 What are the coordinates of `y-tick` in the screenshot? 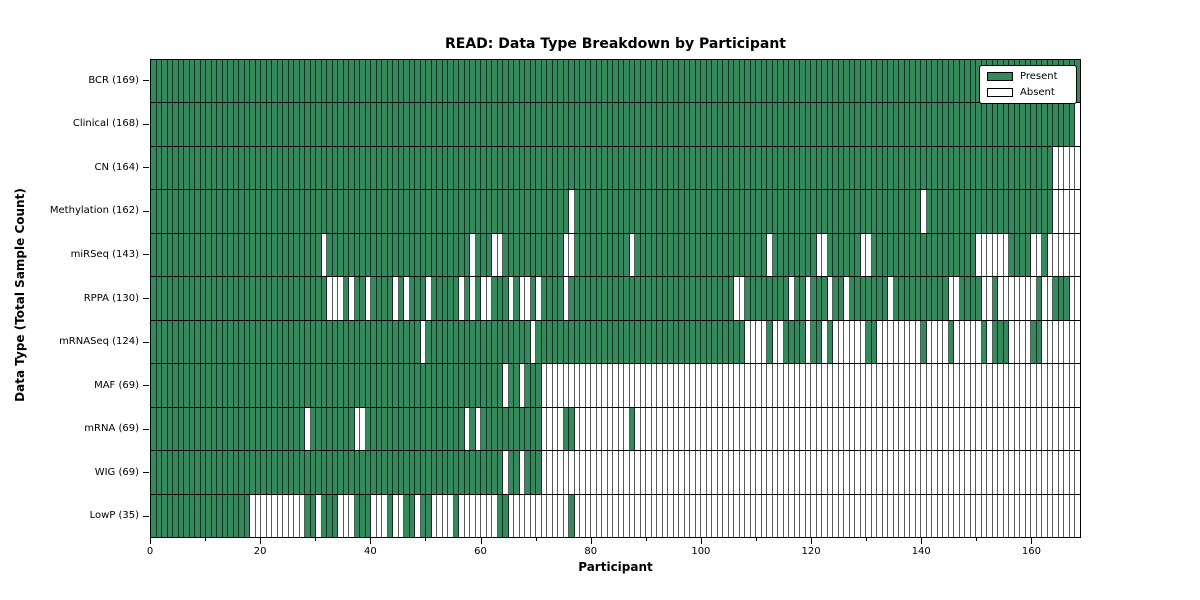 It's located at (146, 342).